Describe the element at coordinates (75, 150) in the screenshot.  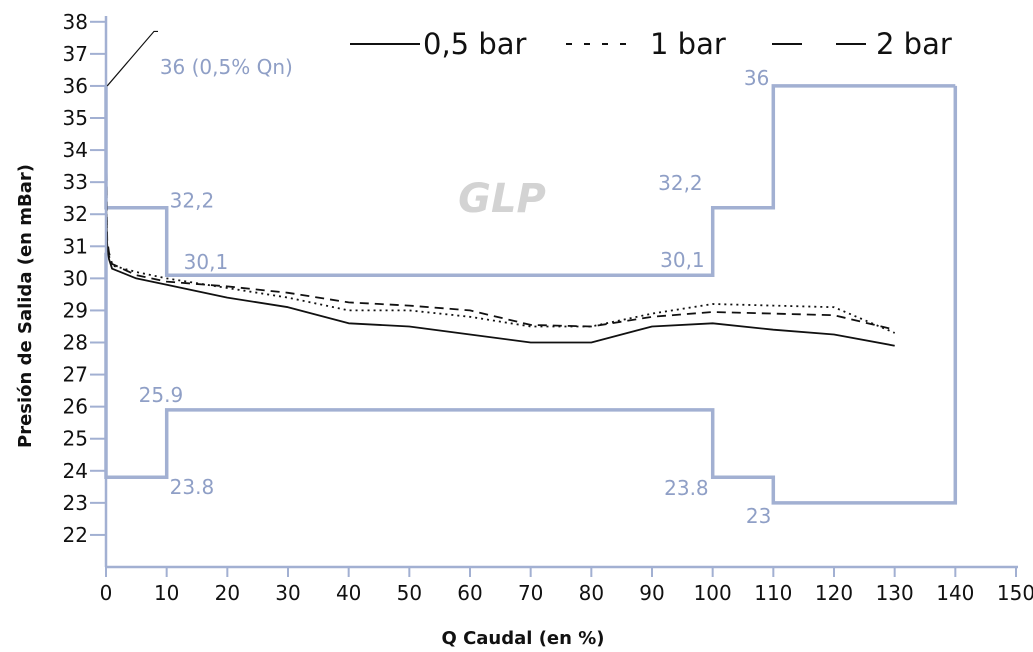
I see `y-tick-label: 34` at that location.